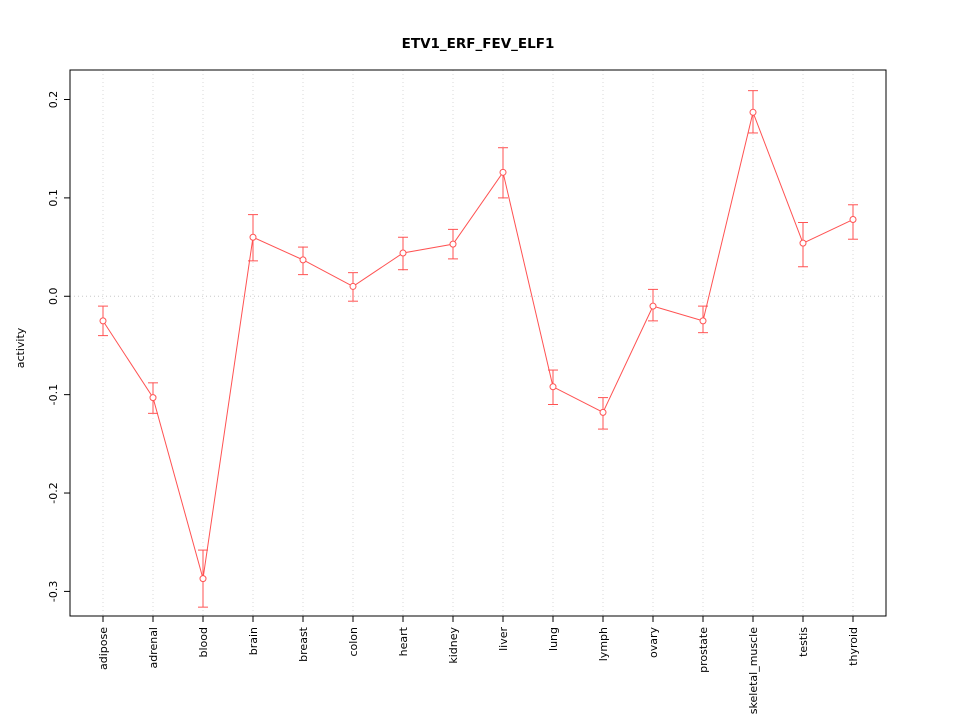  What do you see at coordinates (503, 639) in the screenshot?
I see `x-tick-label: liver` at bounding box center [503, 639].